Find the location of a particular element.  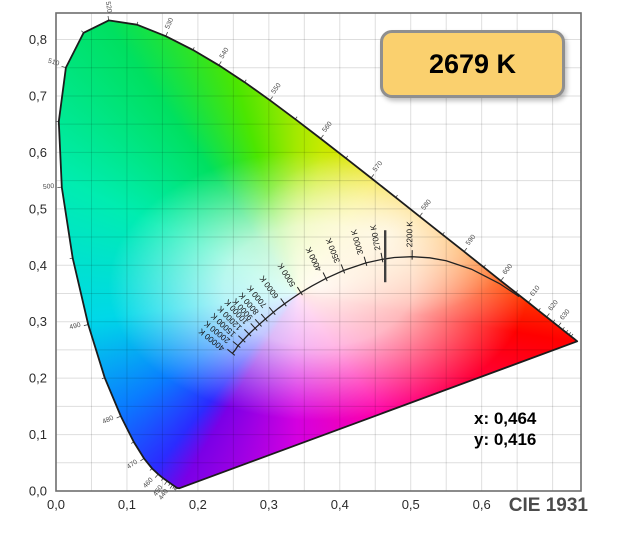

svg-text: 620 is located at coordinates (553, 305).